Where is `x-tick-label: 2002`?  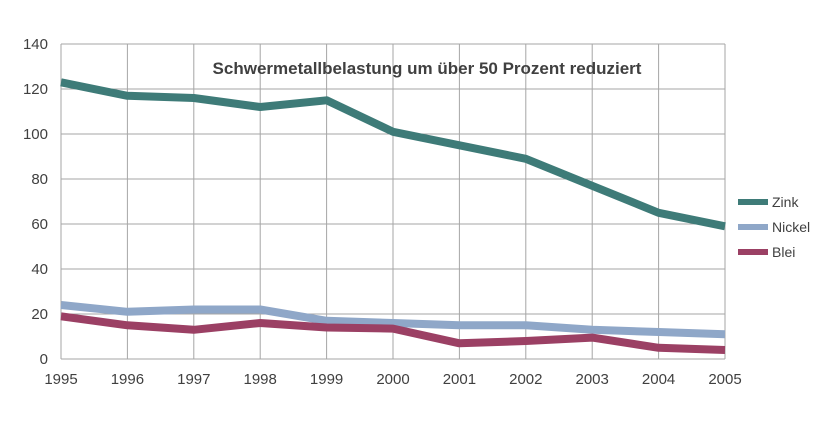 x-tick-label: 2002 is located at coordinates (525, 379).